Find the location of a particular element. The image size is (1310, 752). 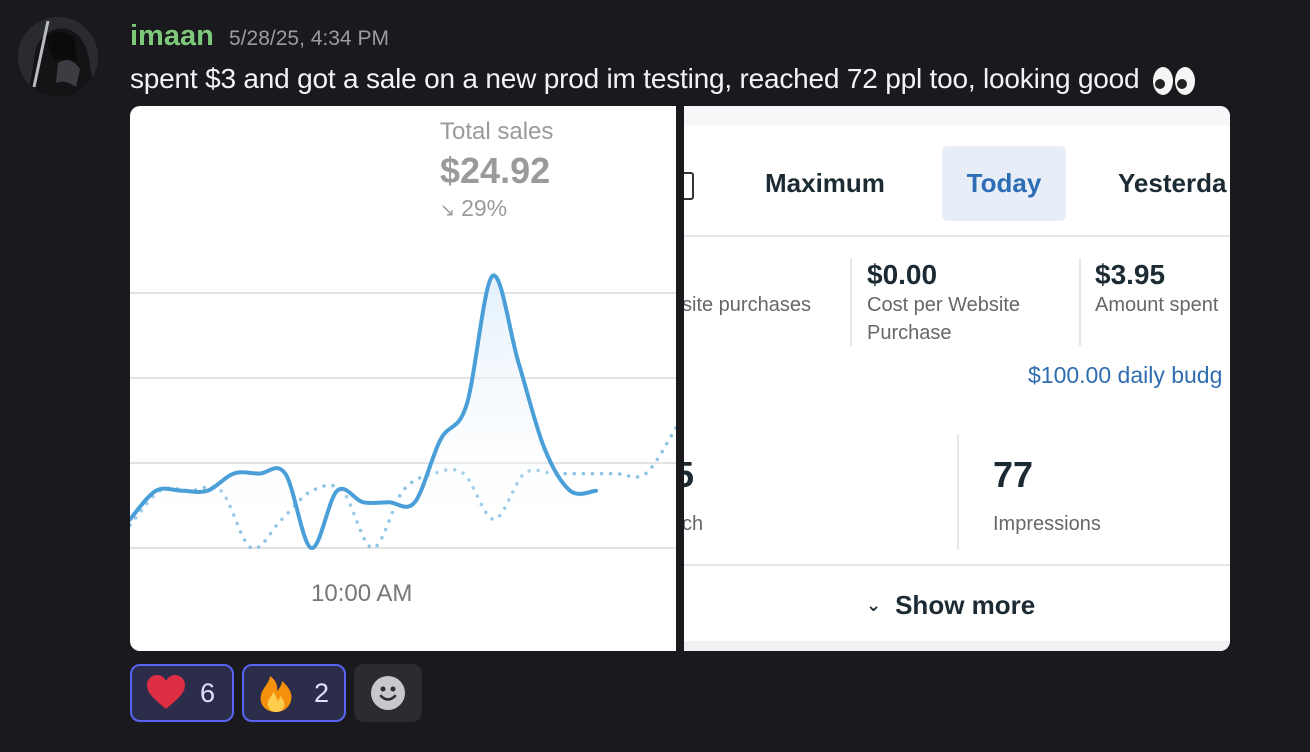

chart-total-value: $24.92 is located at coordinates (495, 170).